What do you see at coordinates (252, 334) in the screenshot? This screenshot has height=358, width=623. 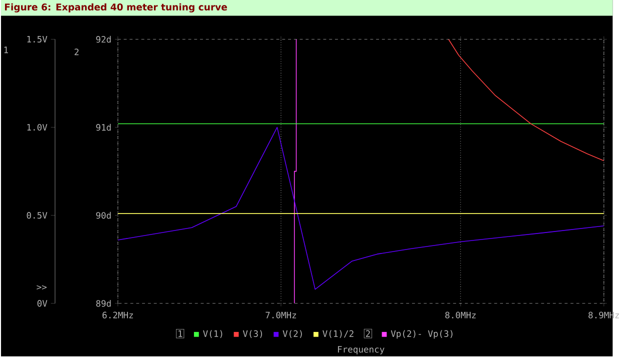 I see `legend-label: V(3)` at bounding box center [252, 334].